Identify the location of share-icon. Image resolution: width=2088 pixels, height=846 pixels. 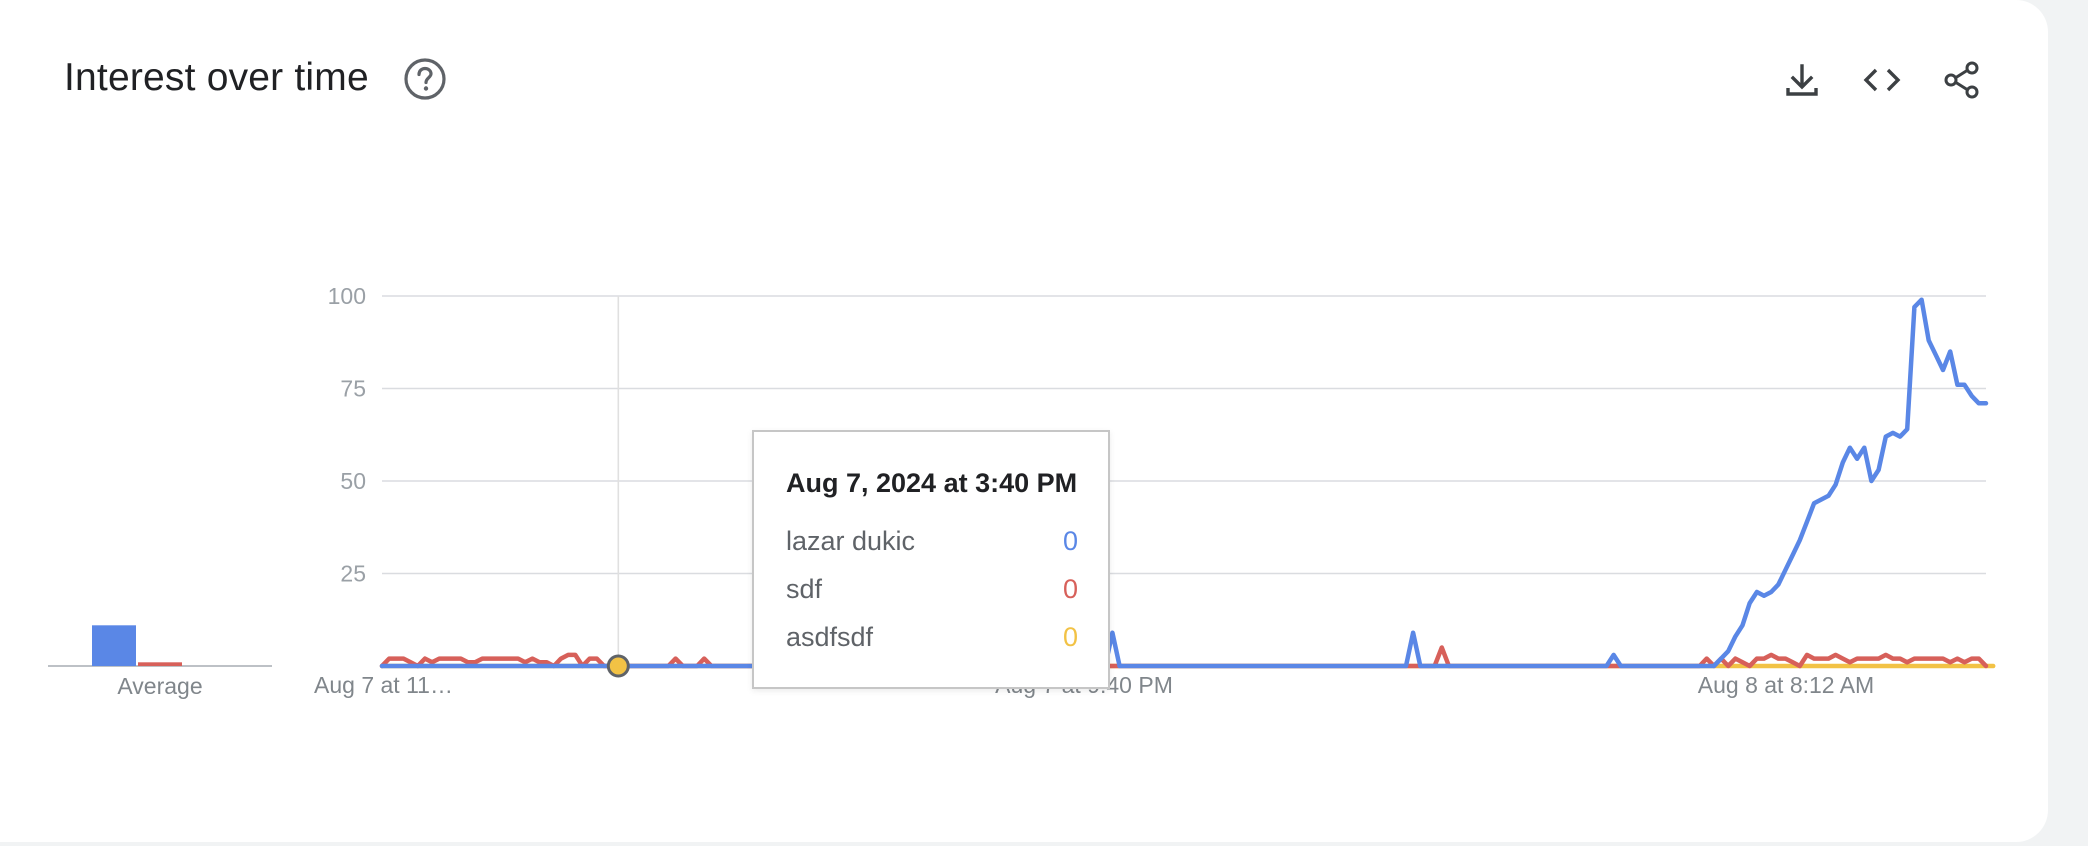
(1962, 80).